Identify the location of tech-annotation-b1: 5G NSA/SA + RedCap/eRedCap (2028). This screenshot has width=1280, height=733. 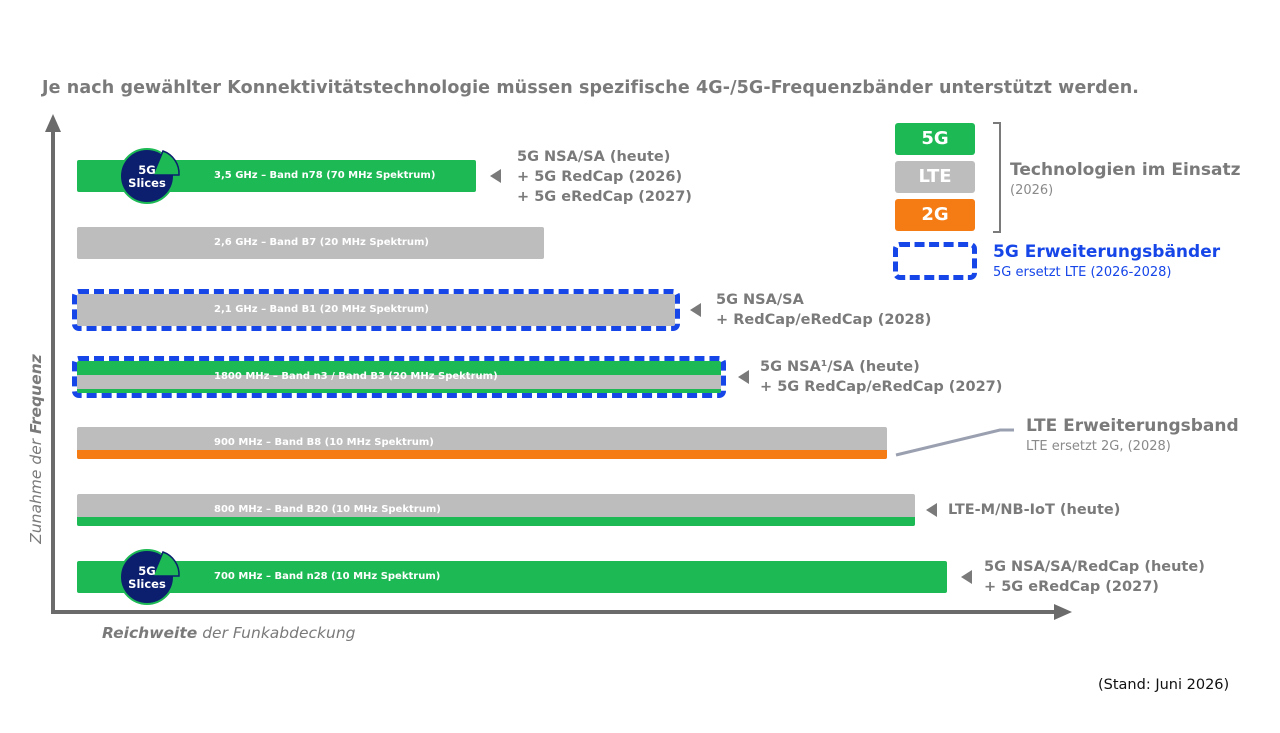
(823, 310).